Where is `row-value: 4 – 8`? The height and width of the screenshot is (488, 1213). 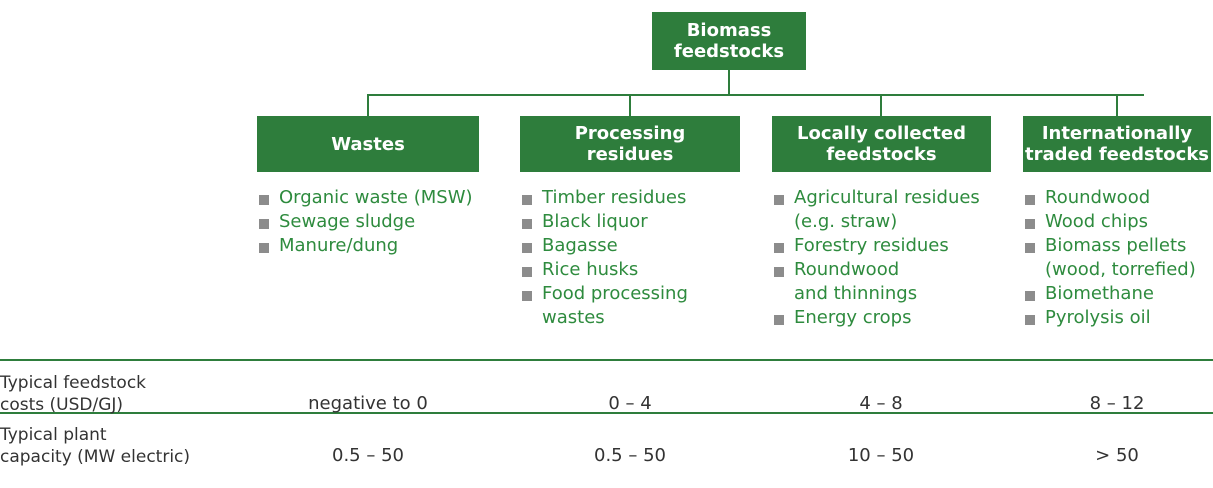
row-value: 4 – 8 is located at coordinates (881, 403).